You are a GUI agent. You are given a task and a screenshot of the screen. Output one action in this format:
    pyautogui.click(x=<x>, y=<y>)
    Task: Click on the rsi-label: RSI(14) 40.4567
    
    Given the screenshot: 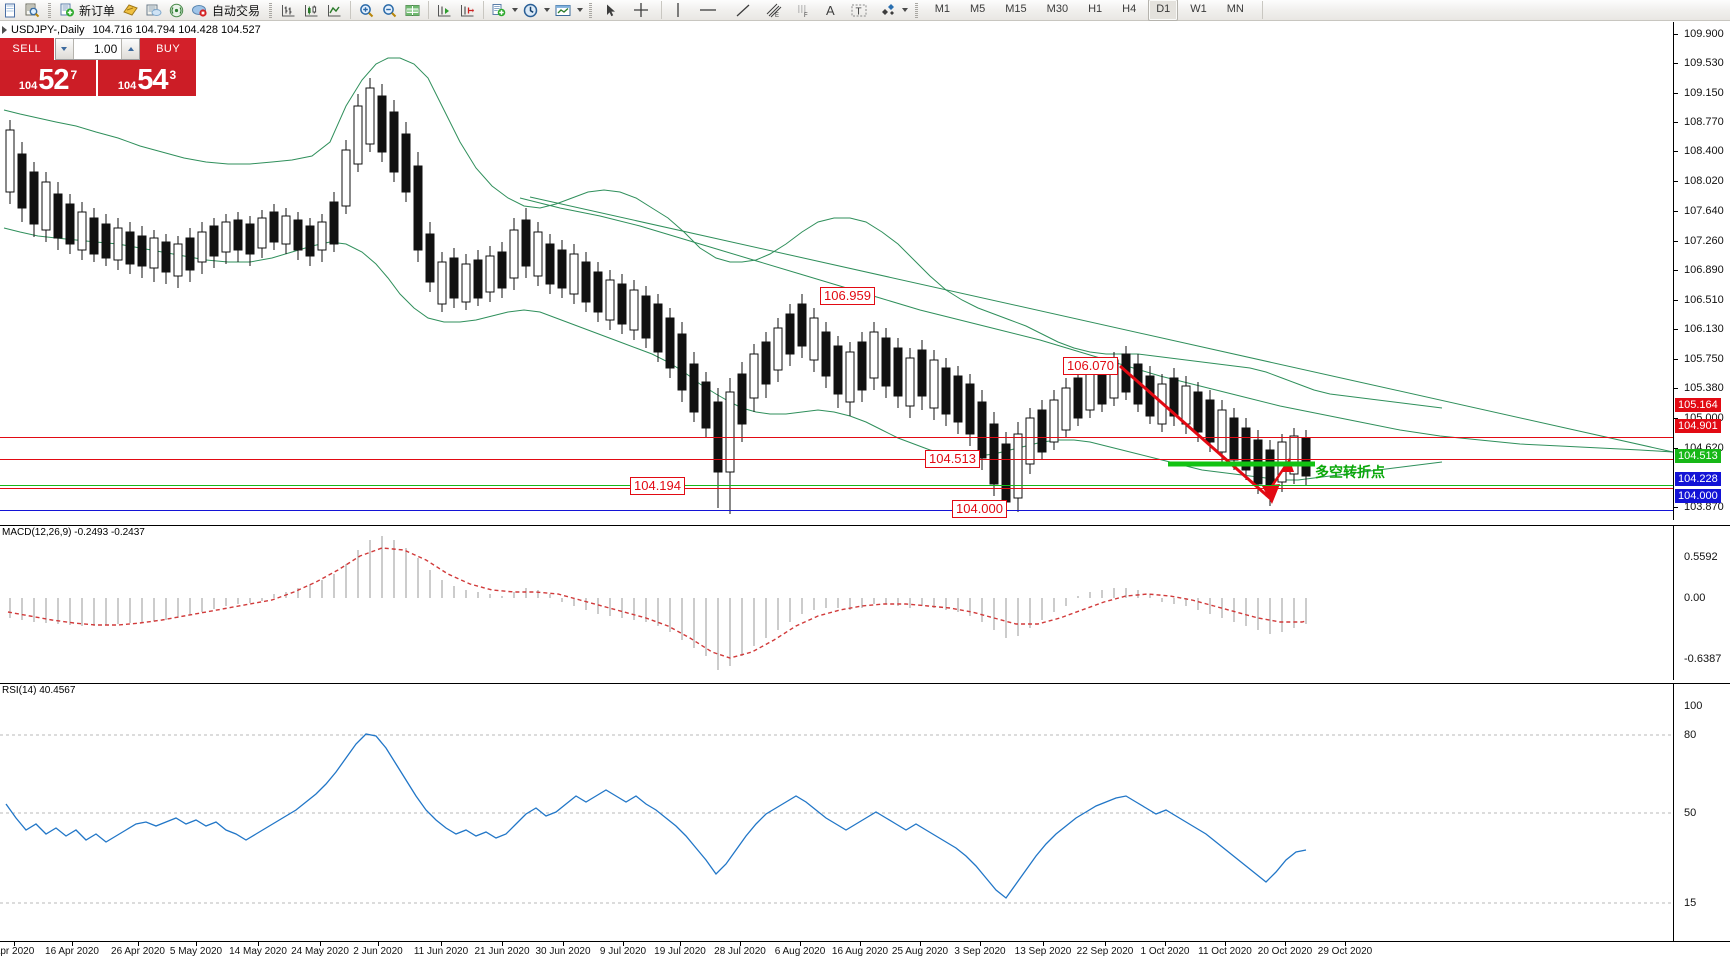 What is the action you would take?
    pyautogui.click(x=39, y=690)
    